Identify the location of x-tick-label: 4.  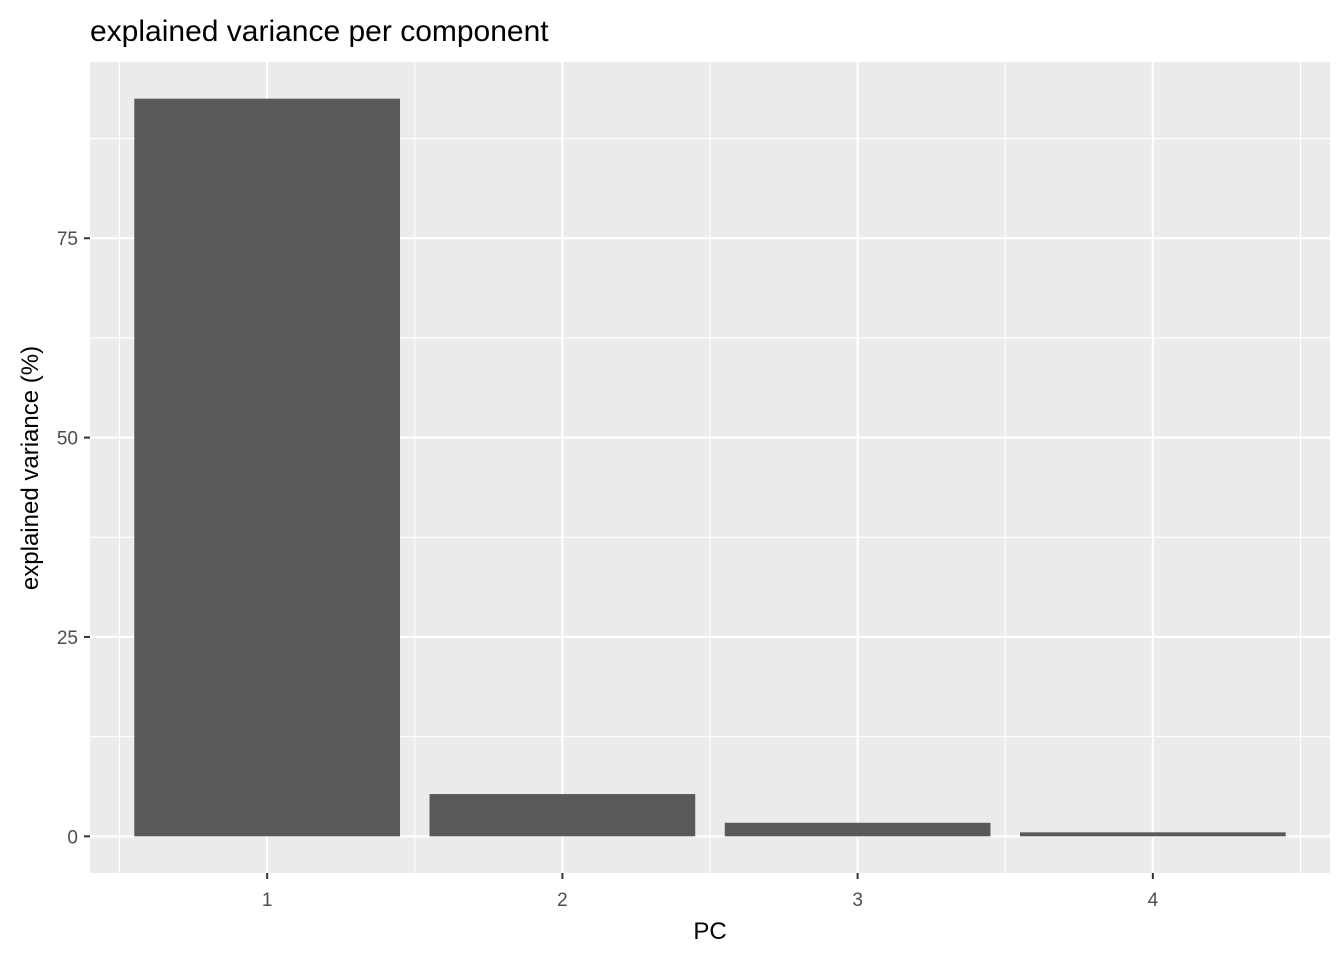
(1153, 900).